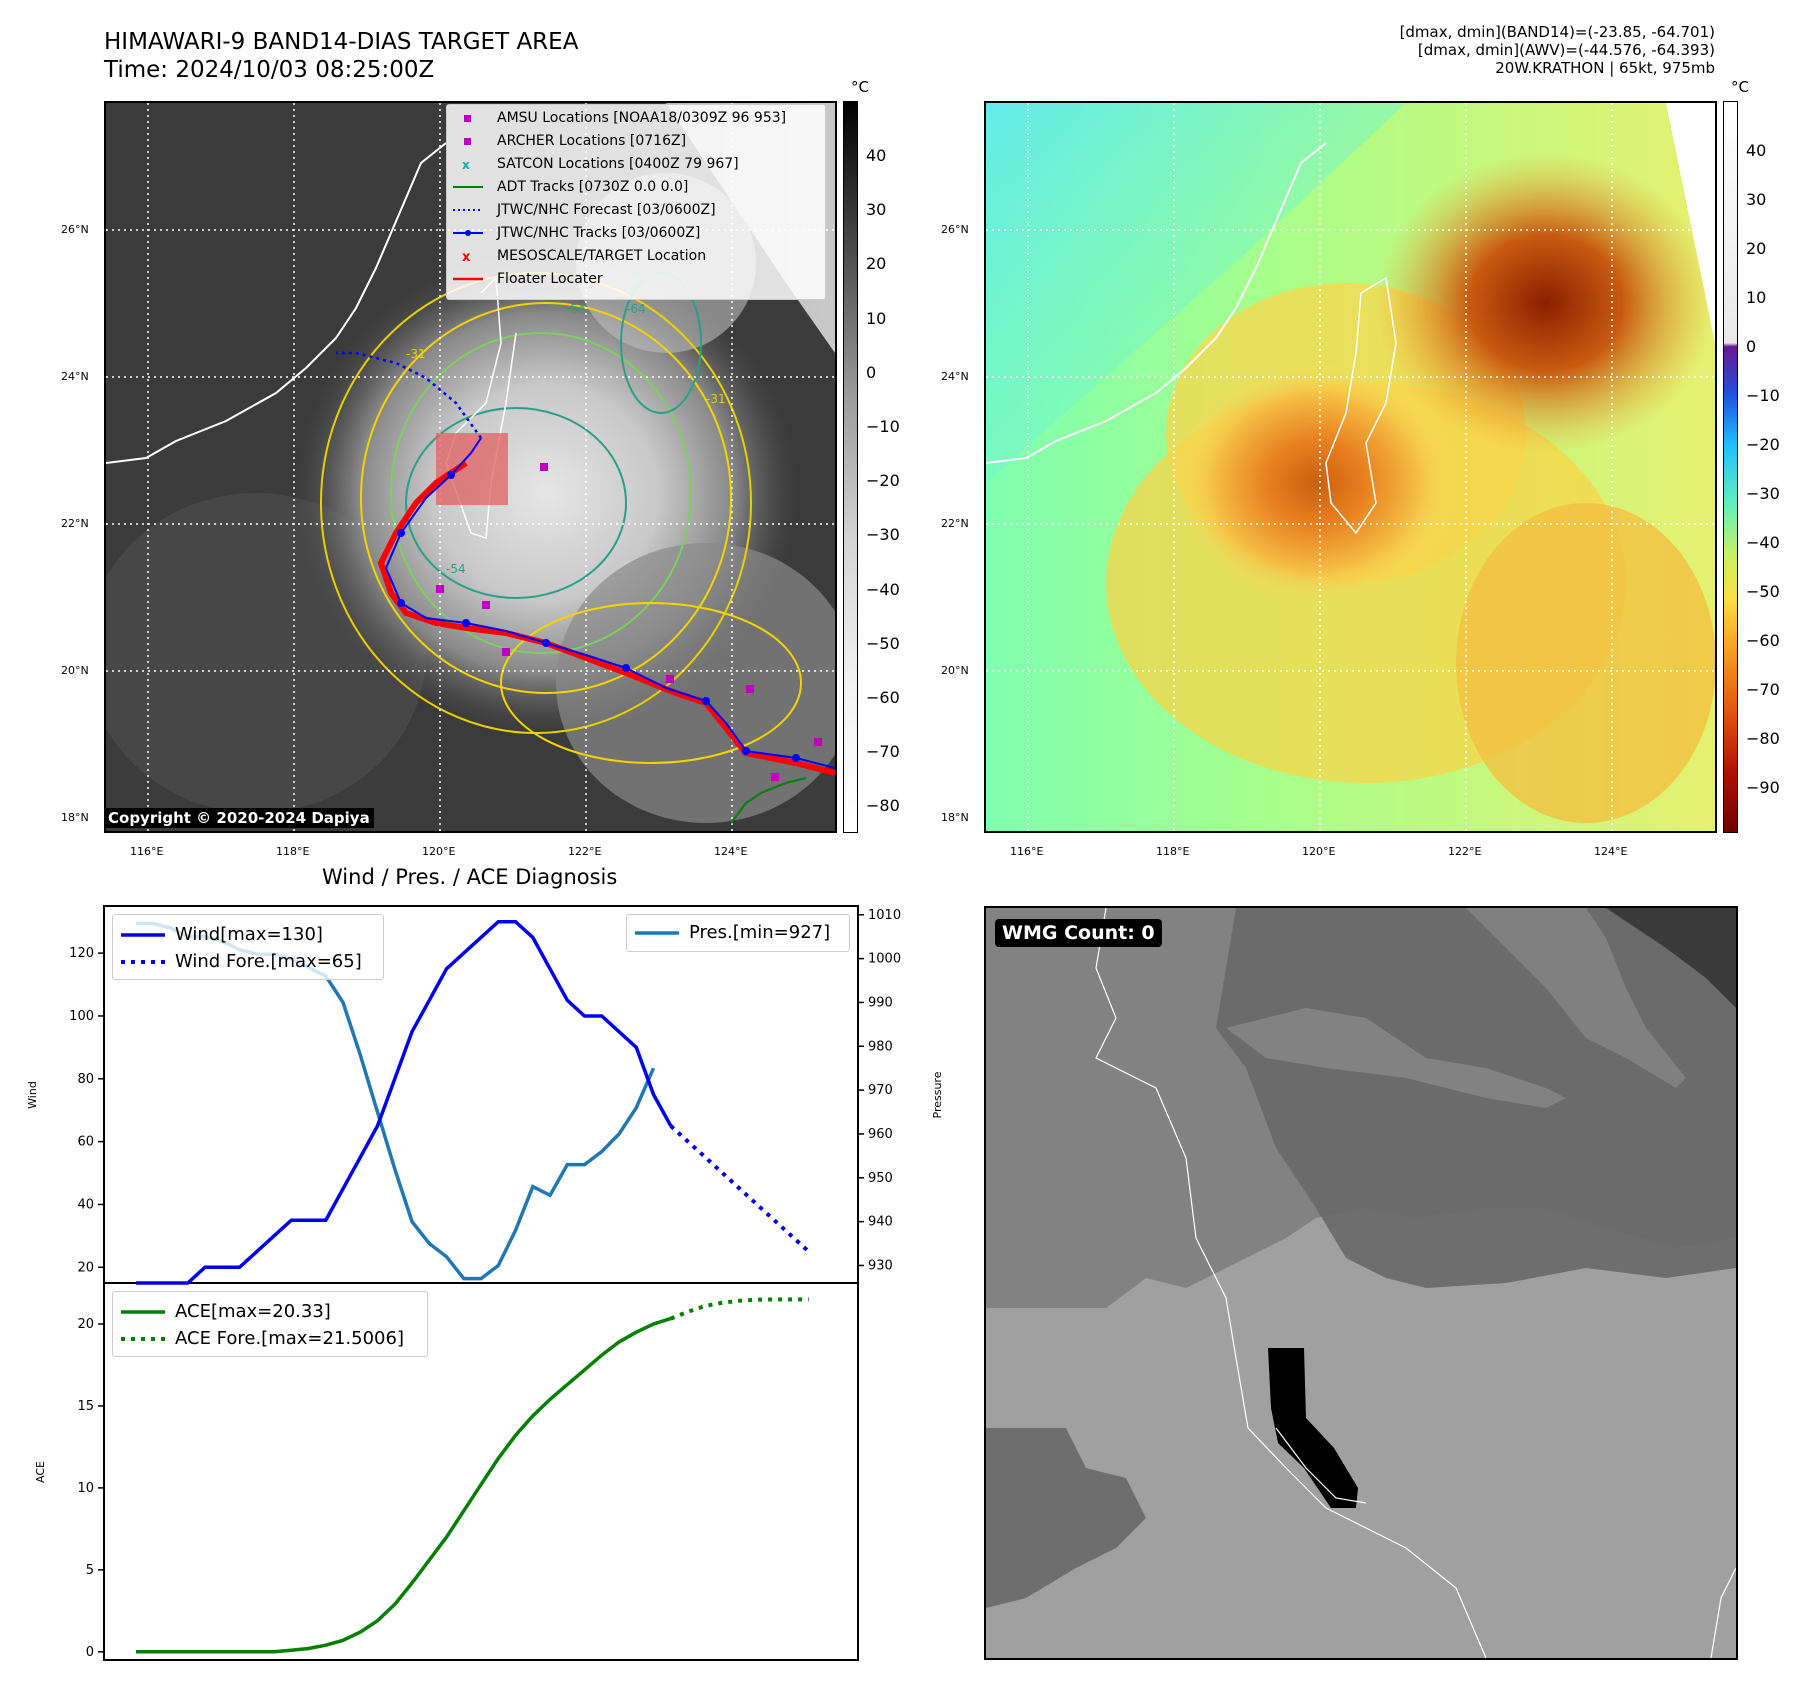 This screenshot has width=1797, height=1690. What do you see at coordinates (75, 817) in the screenshot?
I see `lat-tick-18: 18°N` at bounding box center [75, 817].